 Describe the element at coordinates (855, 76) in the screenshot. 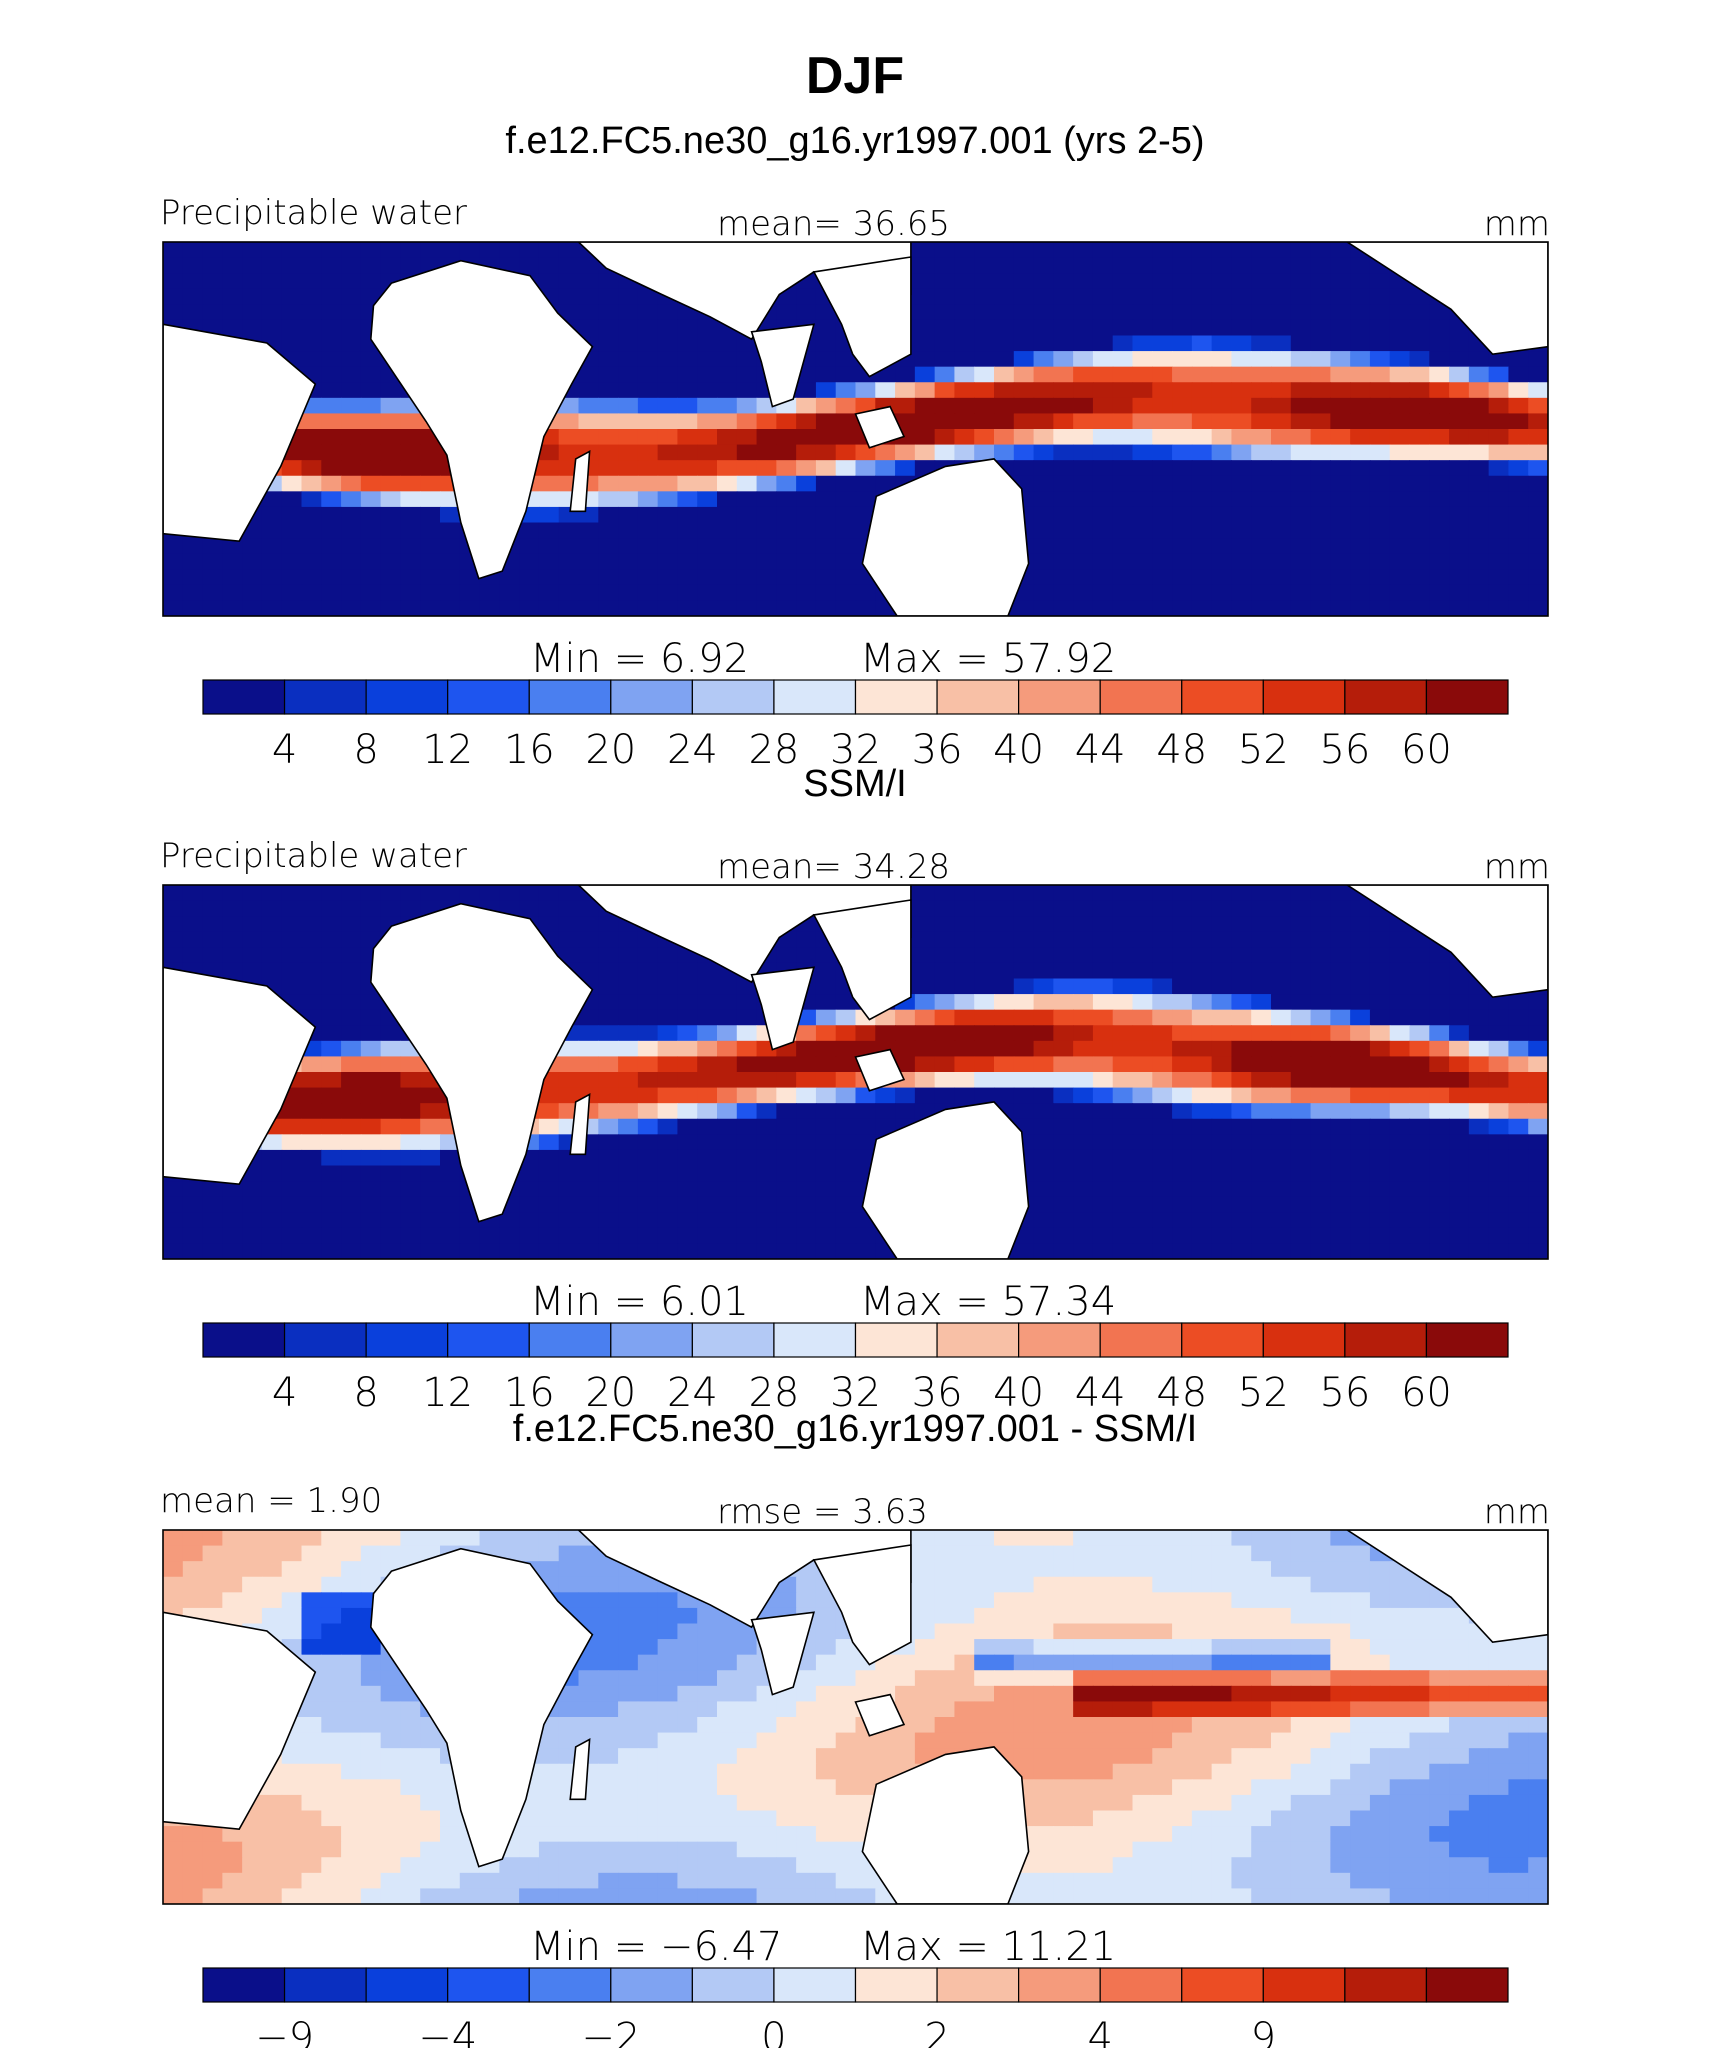

I see `figure-title: DJF` at that location.